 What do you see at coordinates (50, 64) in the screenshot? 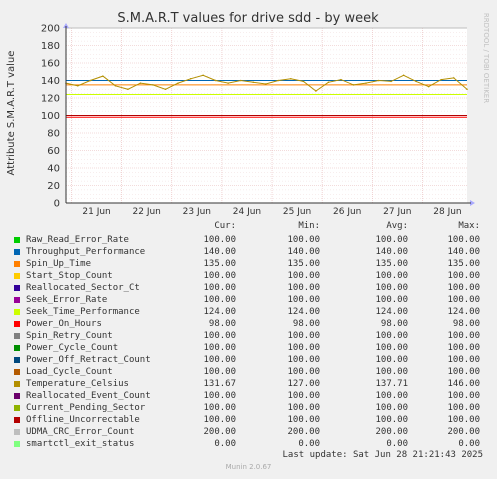
I see `y-tick-label: 160` at bounding box center [50, 64].